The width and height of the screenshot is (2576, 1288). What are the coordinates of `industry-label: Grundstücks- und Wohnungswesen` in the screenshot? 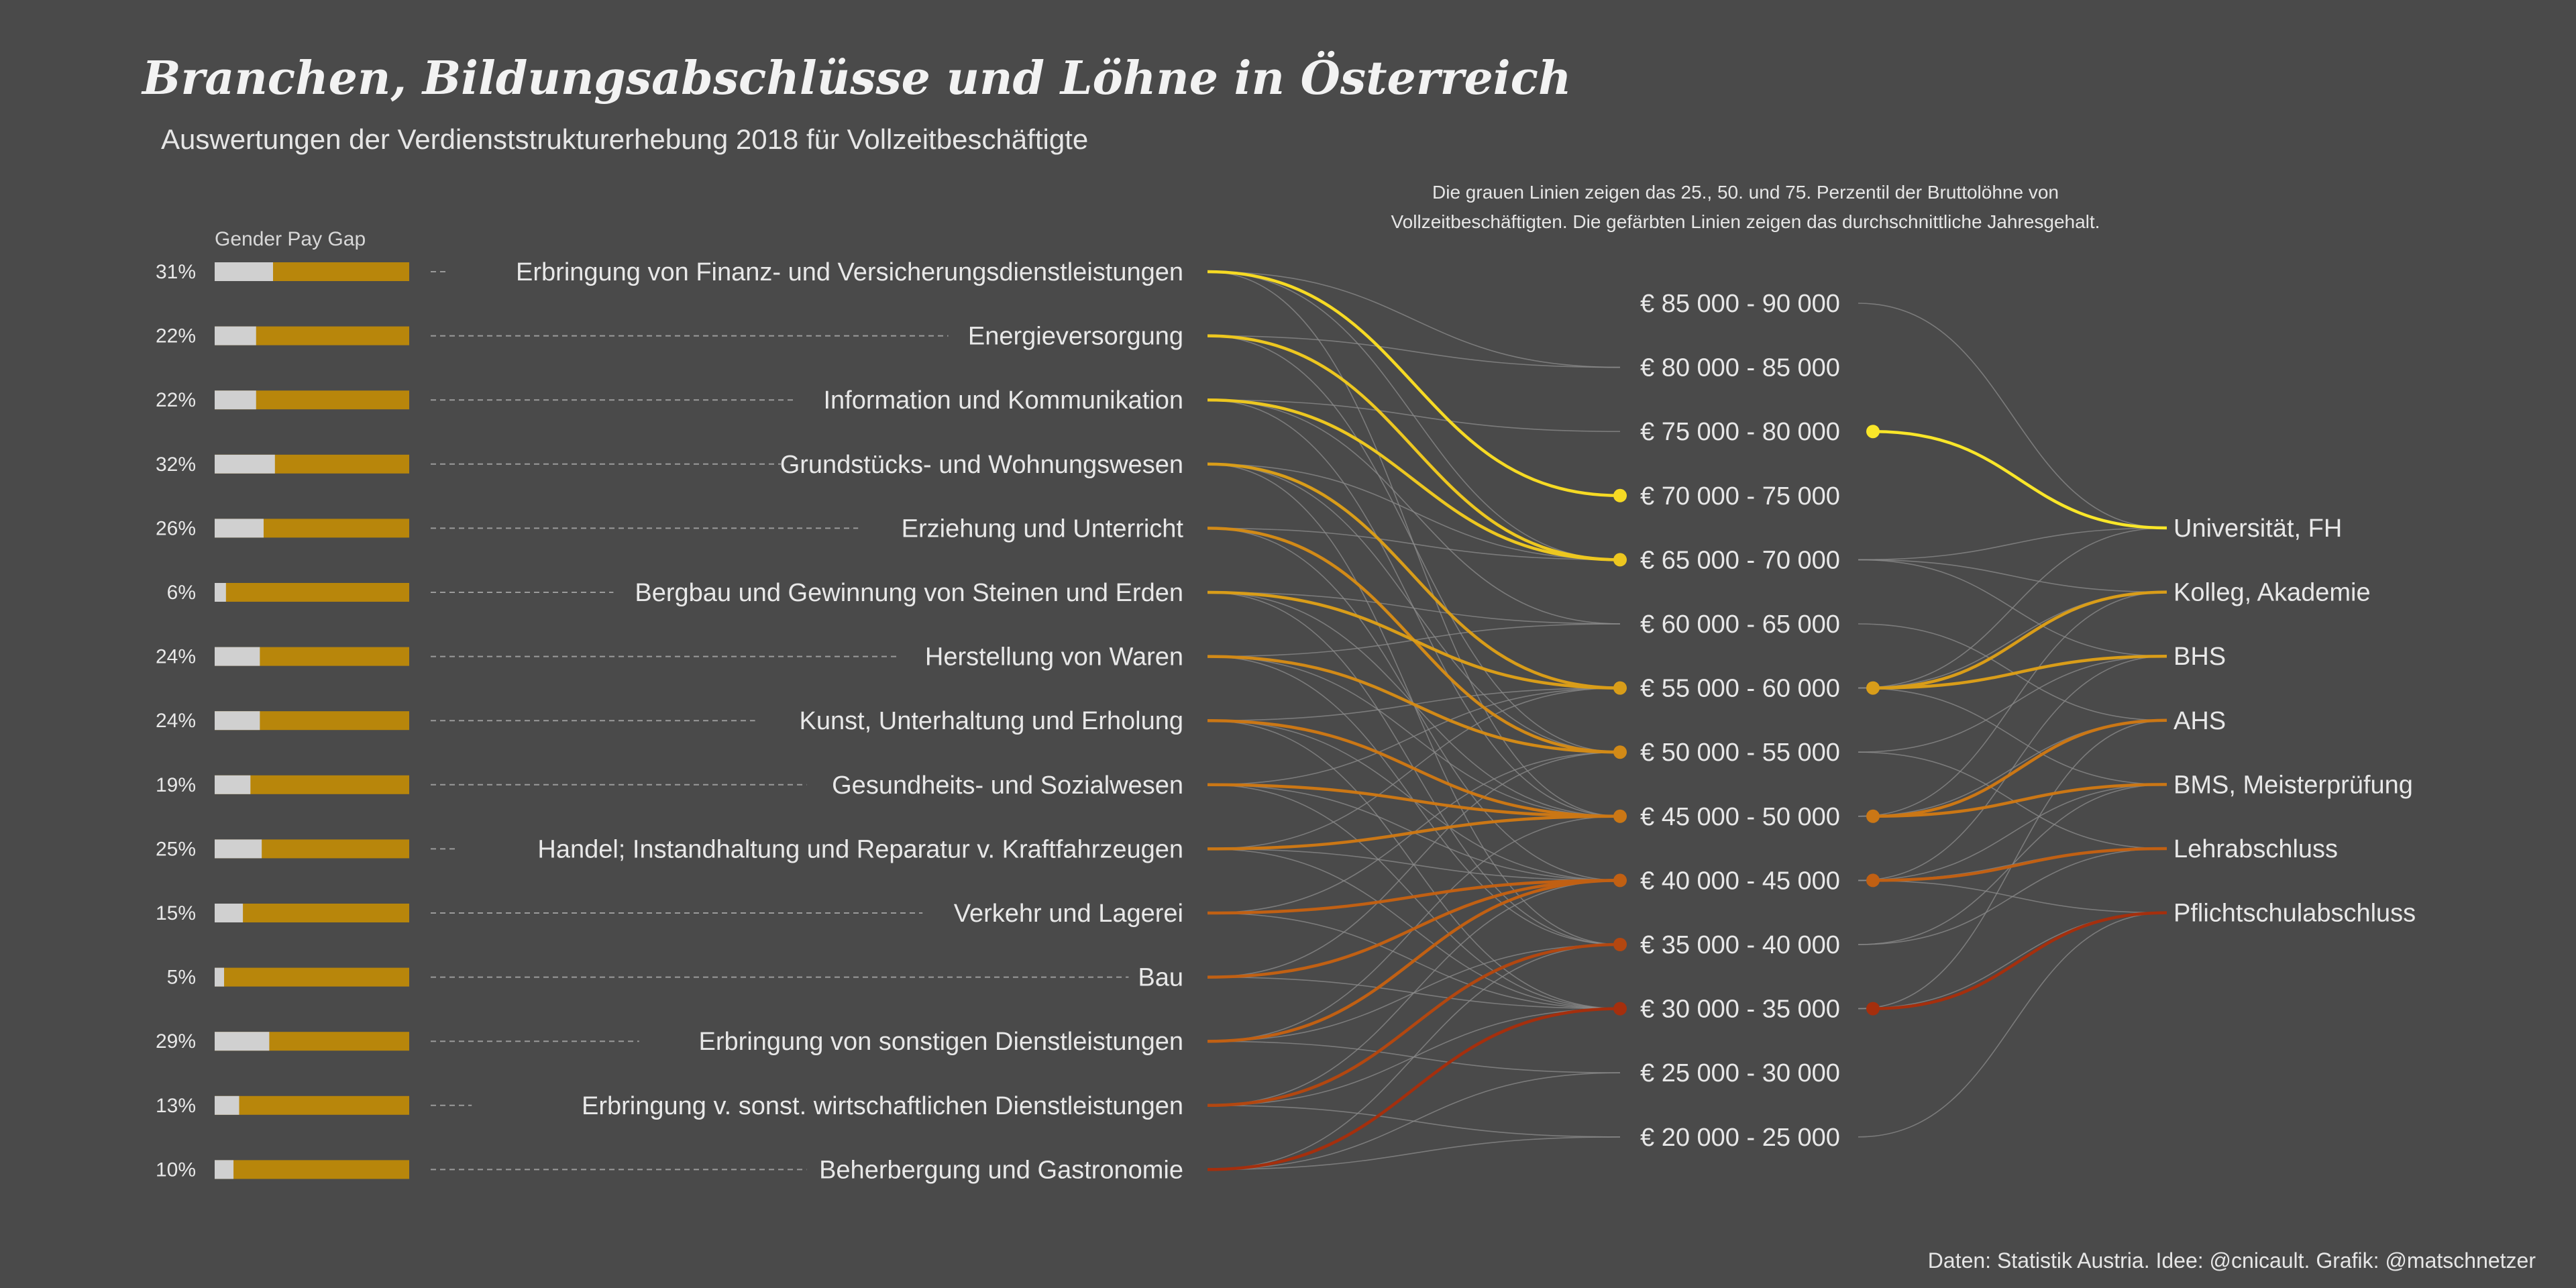 It's located at (981, 465).